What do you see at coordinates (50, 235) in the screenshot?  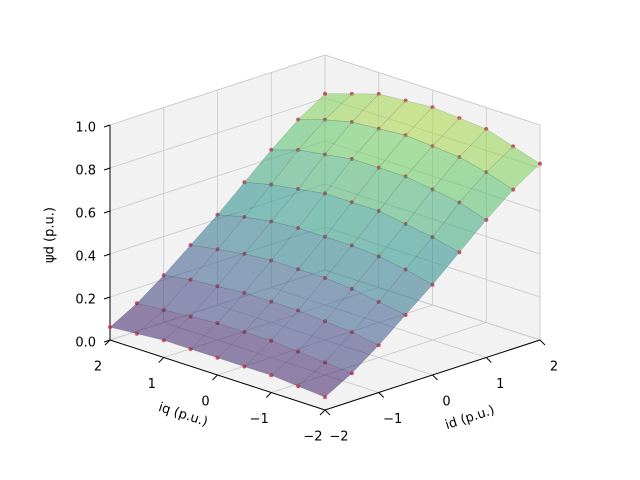 I see `z-axis-label: ψd (p.u.)` at bounding box center [50, 235].